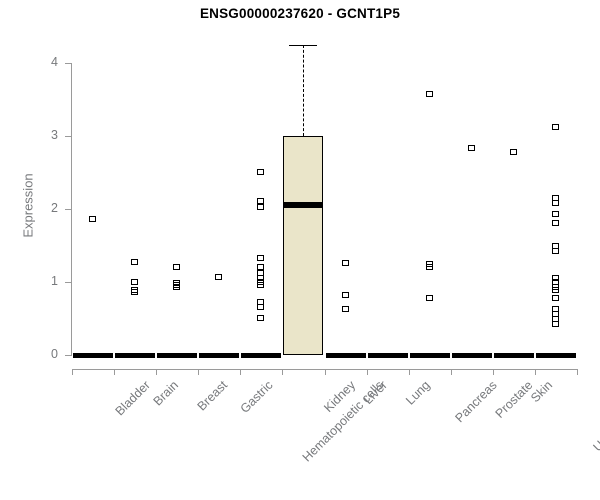 The height and width of the screenshot is (500, 600). What do you see at coordinates (54, 62) in the screenshot?
I see `y-tick-label: 4` at bounding box center [54, 62].